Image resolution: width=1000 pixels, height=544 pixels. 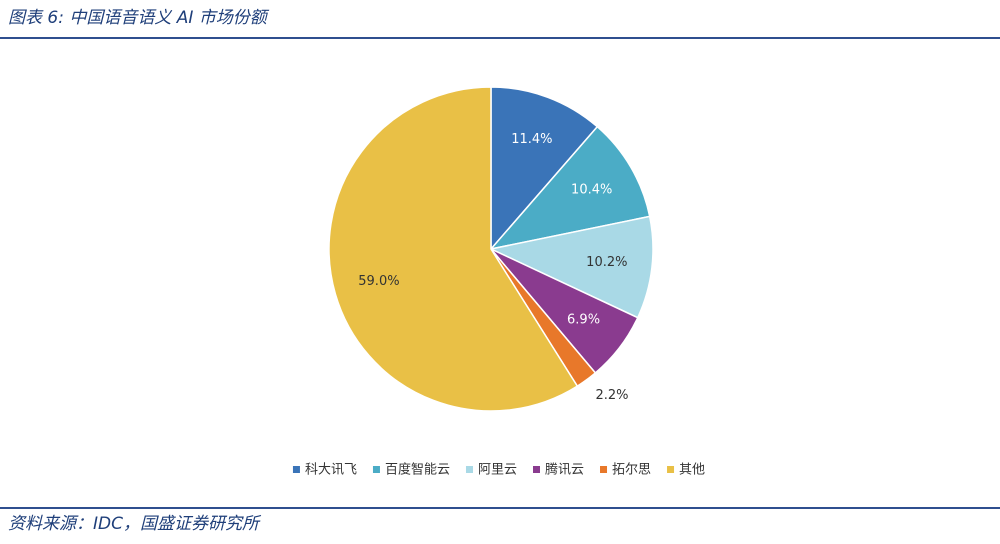 I want to click on legend-label: 腾讯云, so click(x=564, y=470).